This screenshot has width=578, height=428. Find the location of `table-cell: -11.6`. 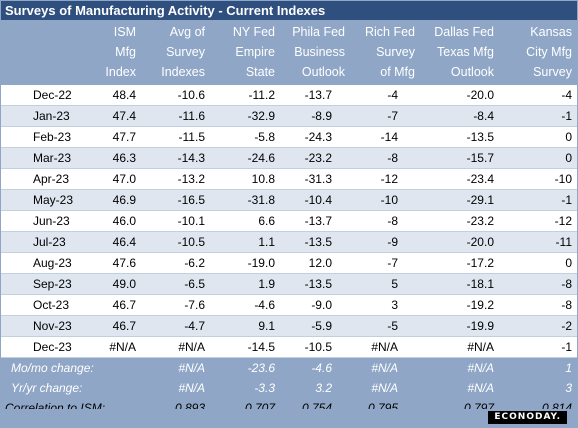

table-cell: -11.6 is located at coordinates (175, 116).